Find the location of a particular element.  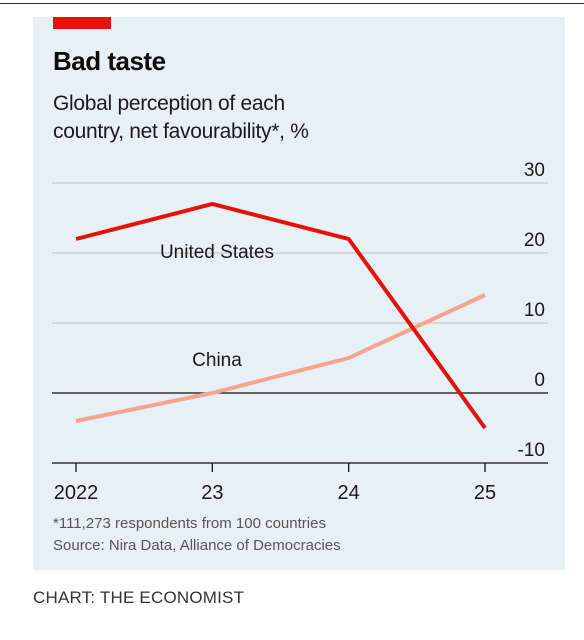

y-tick-labels: 30 20 10 0 -10 is located at coordinates (531, 310).